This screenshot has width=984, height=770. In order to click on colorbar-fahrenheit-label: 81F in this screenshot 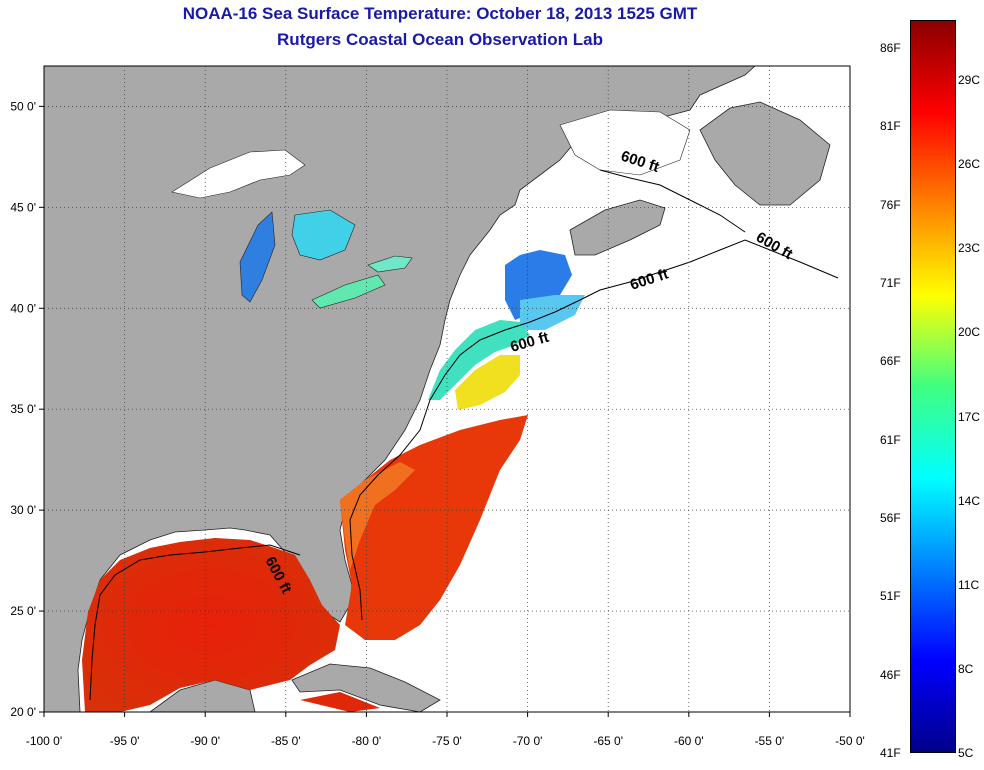, I will do `click(890, 126)`.